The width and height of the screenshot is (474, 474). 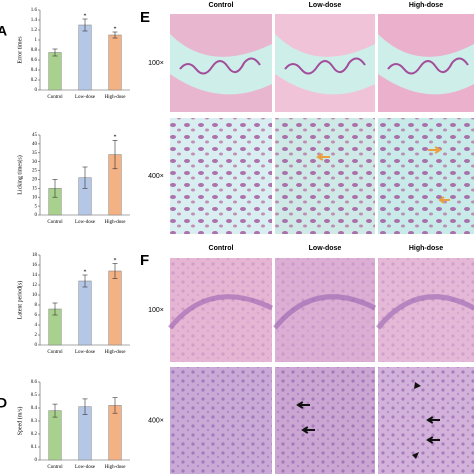 What do you see at coordinates (19, 175) in the screenshot?
I see `y-axis-title: Licking times(s)` at bounding box center [19, 175].